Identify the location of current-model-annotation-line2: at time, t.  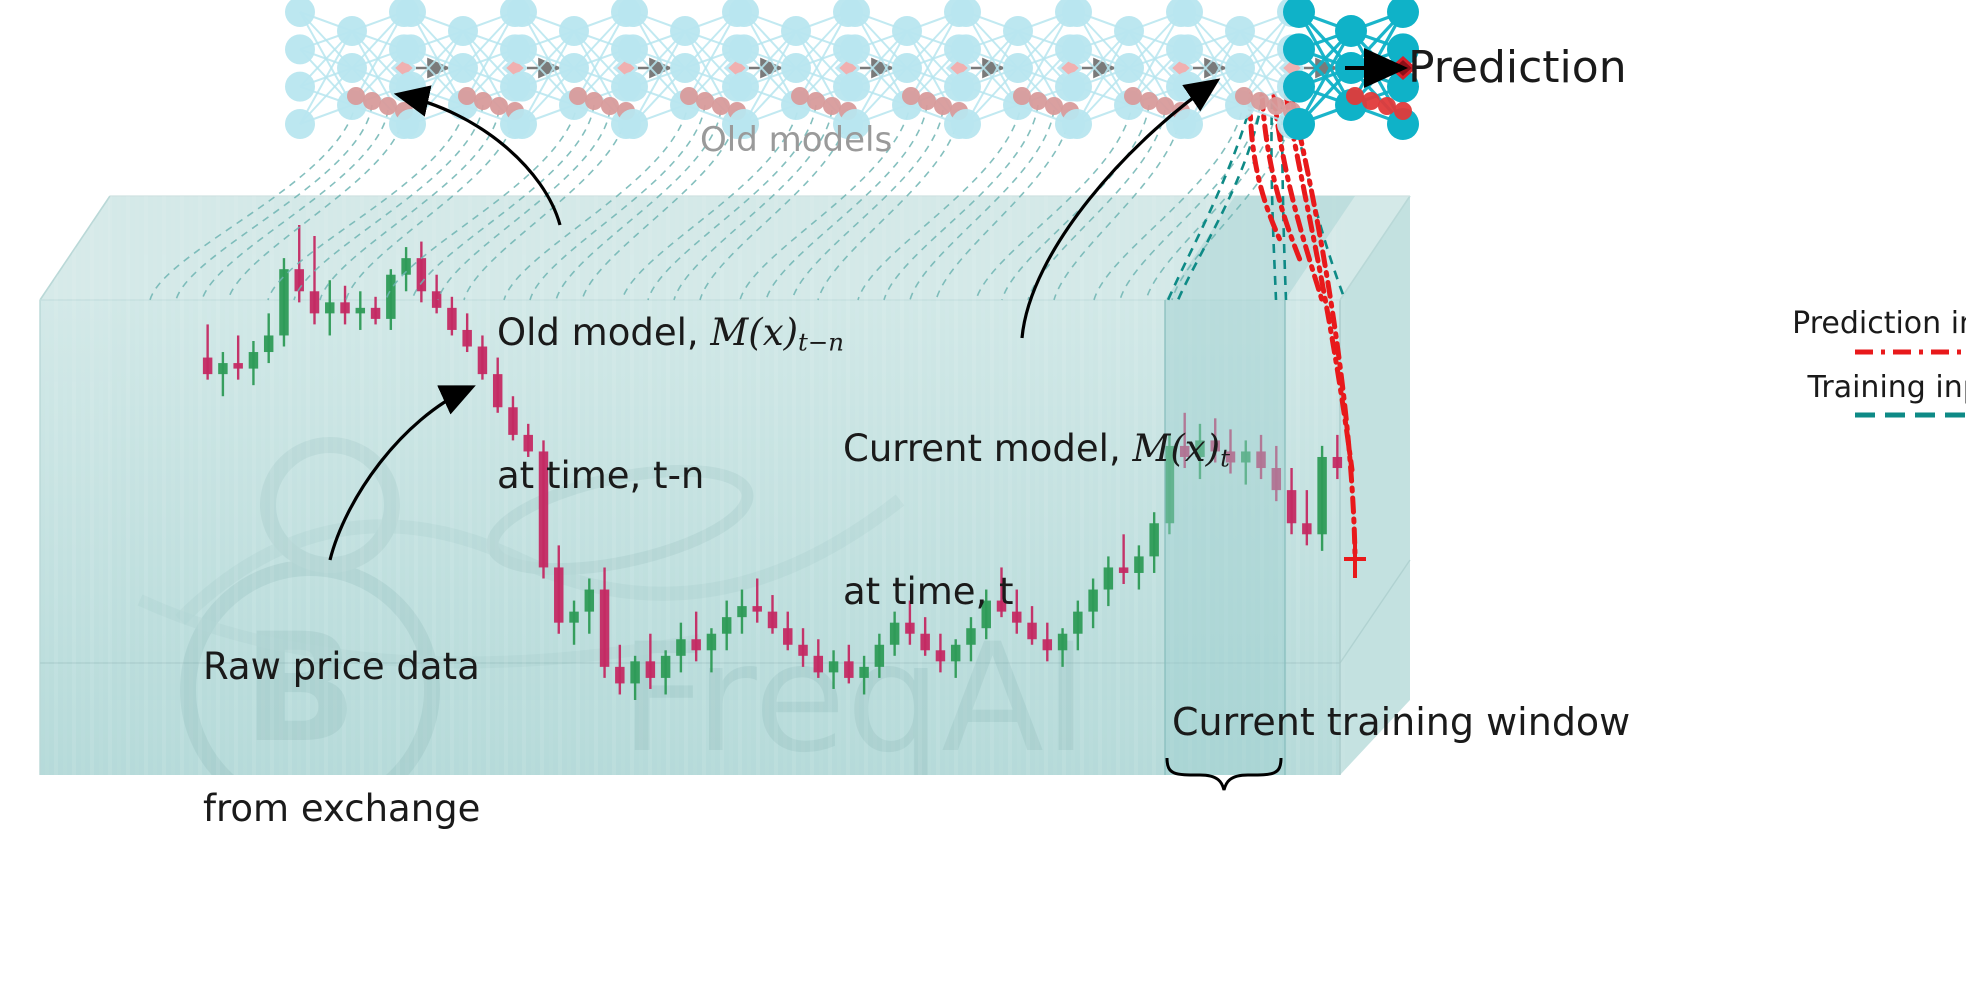
(928, 592).